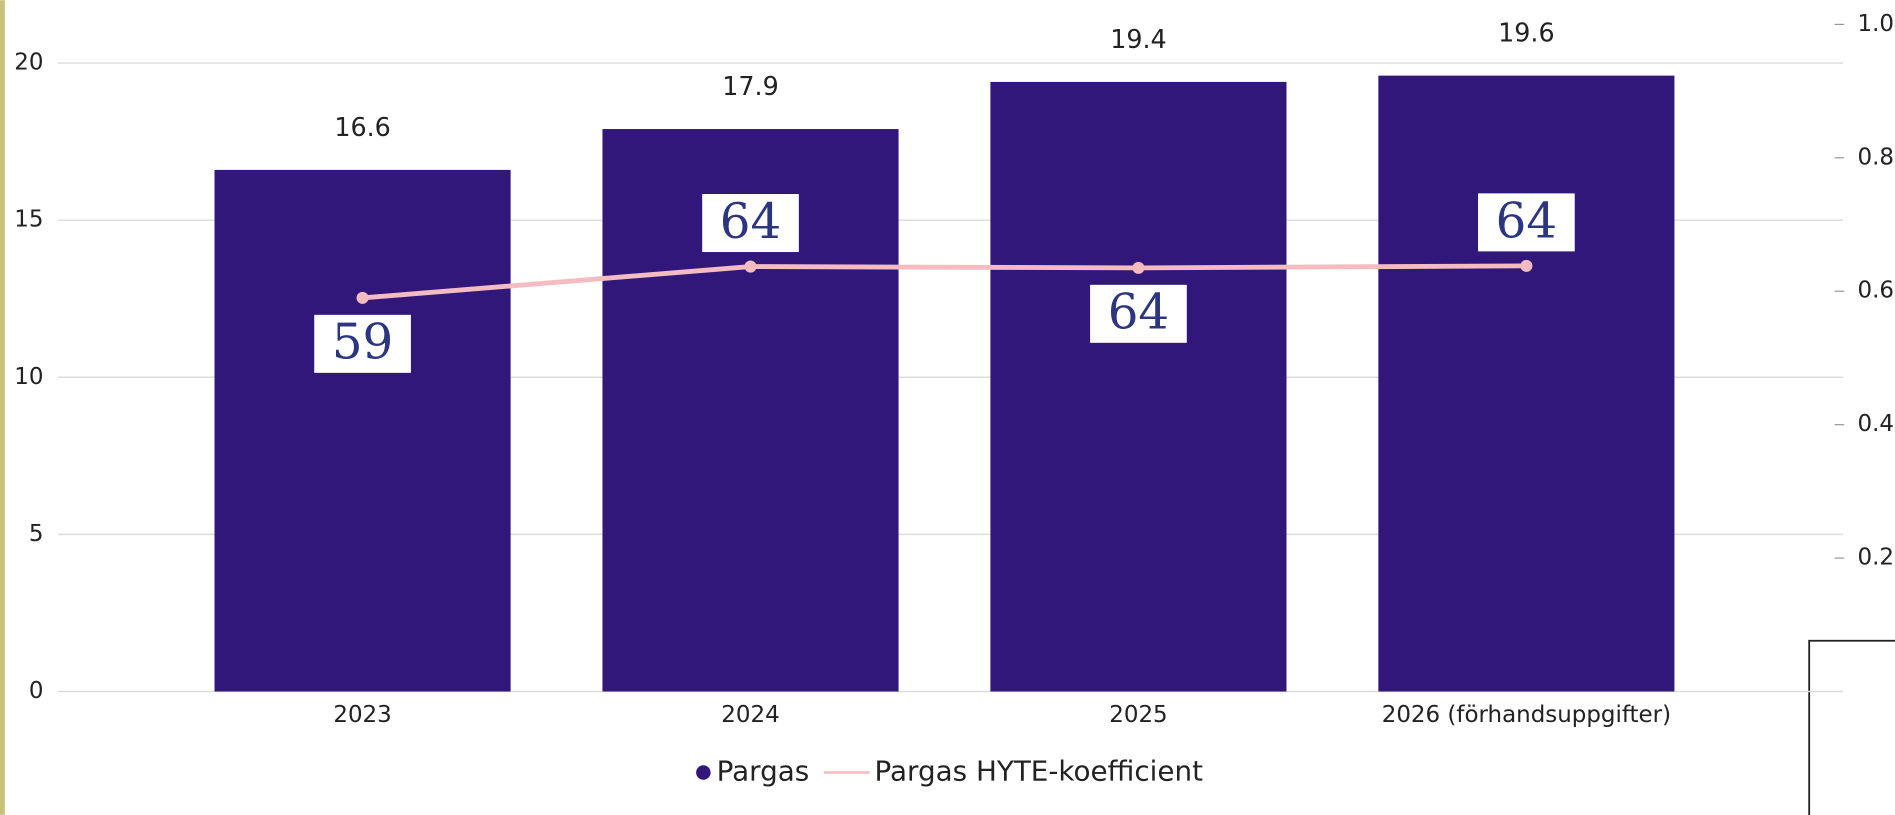  What do you see at coordinates (28, 220) in the screenshot?
I see `y-tick-label: 15` at bounding box center [28, 220].